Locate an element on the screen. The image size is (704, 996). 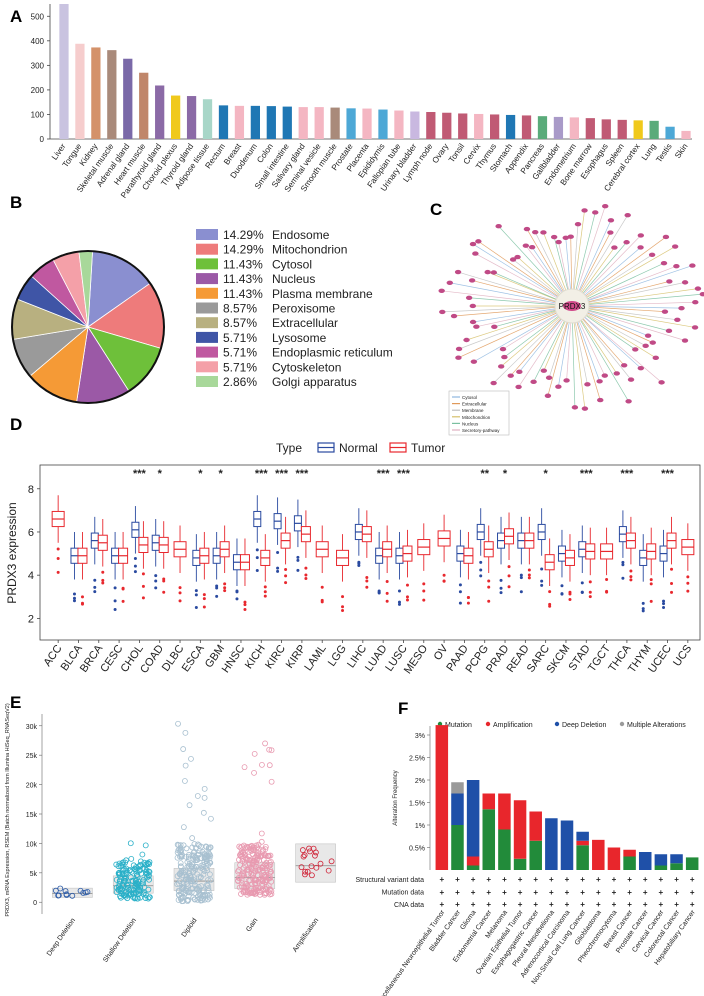
category-label-a: Testis is located at coordinates (663, 153).